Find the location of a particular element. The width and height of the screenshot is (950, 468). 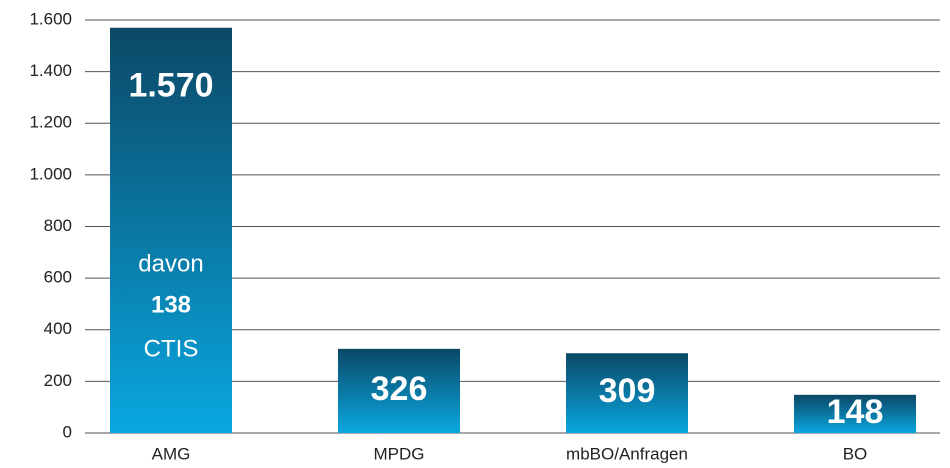

value-label: 326 is located at coordinates (399, 389).